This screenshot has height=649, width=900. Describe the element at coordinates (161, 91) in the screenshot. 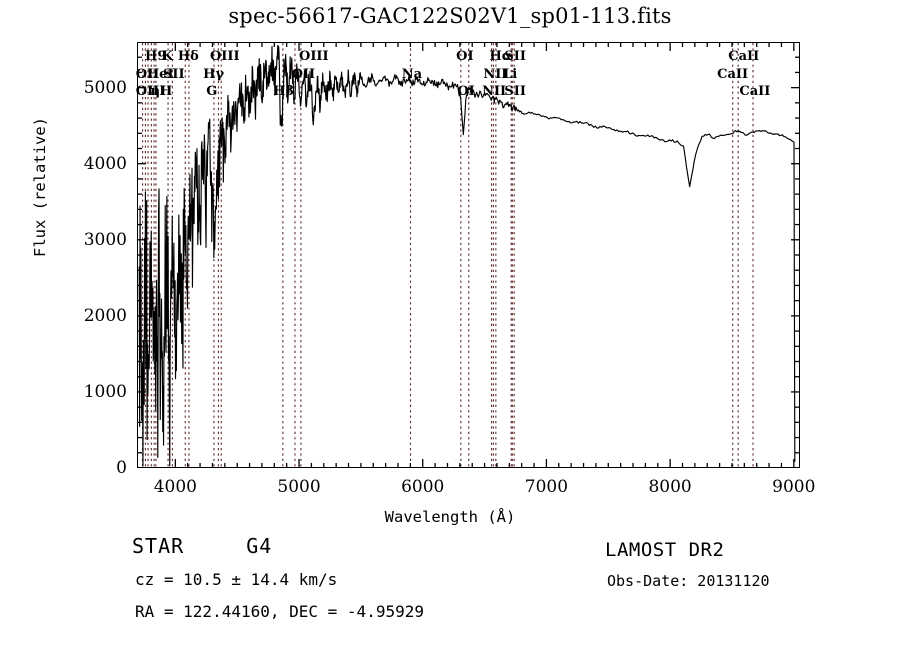

I see `spectral-line-label: ηH` at that location.